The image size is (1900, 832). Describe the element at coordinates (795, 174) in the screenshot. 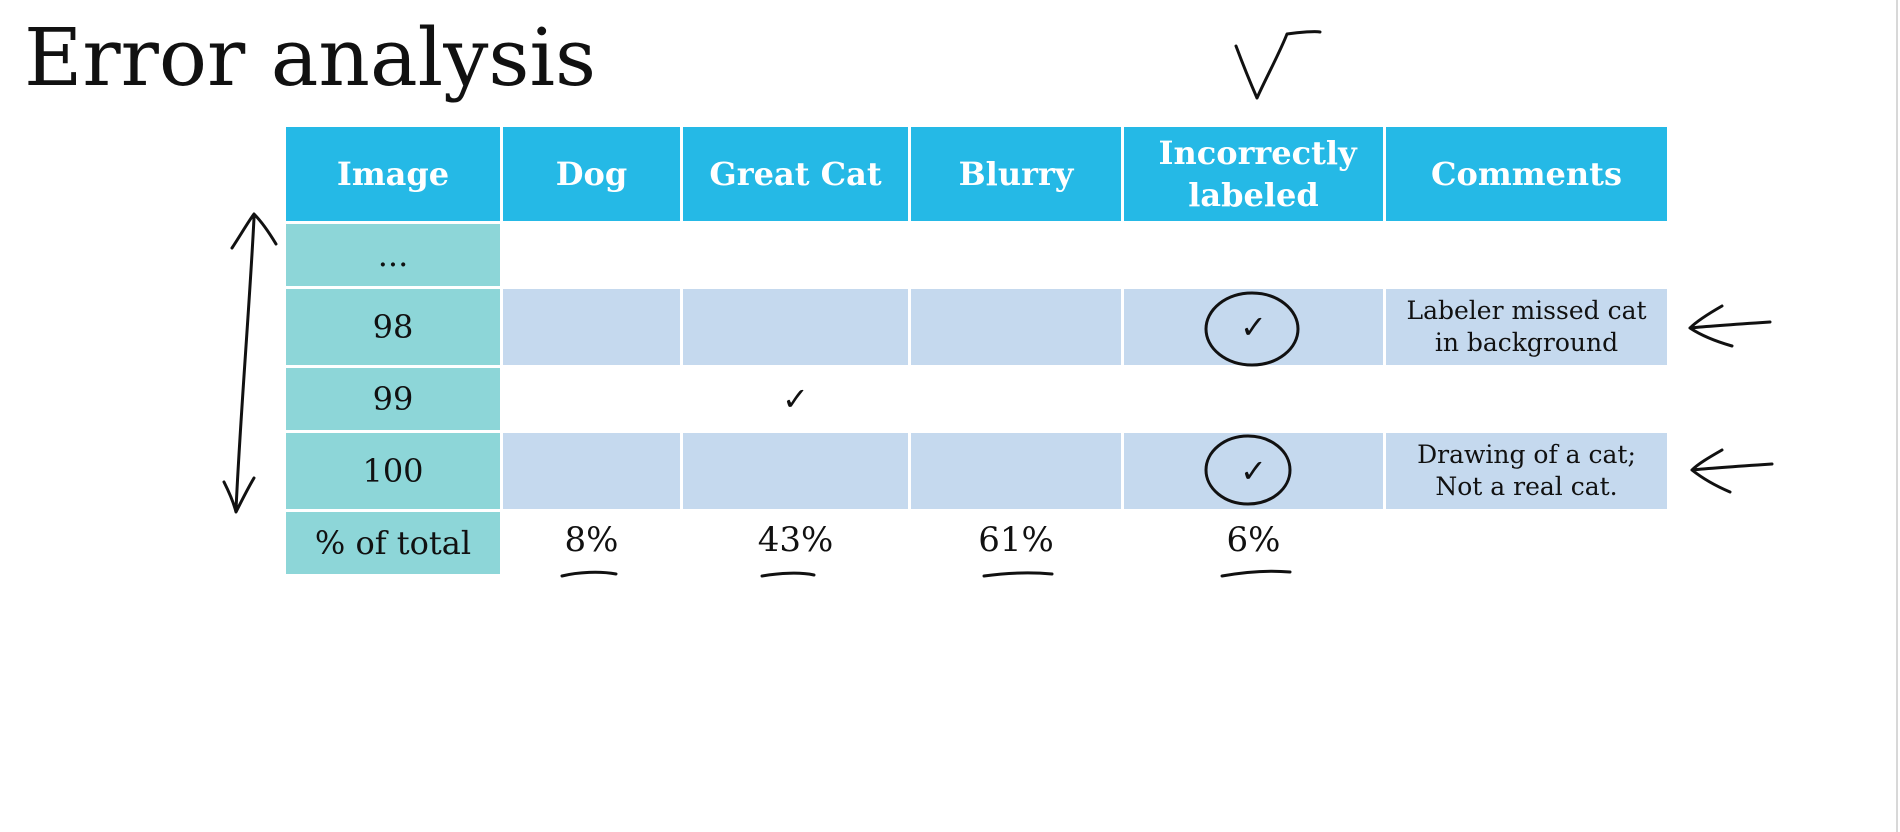

I see `header-great-cat: Great Cat` at that location.